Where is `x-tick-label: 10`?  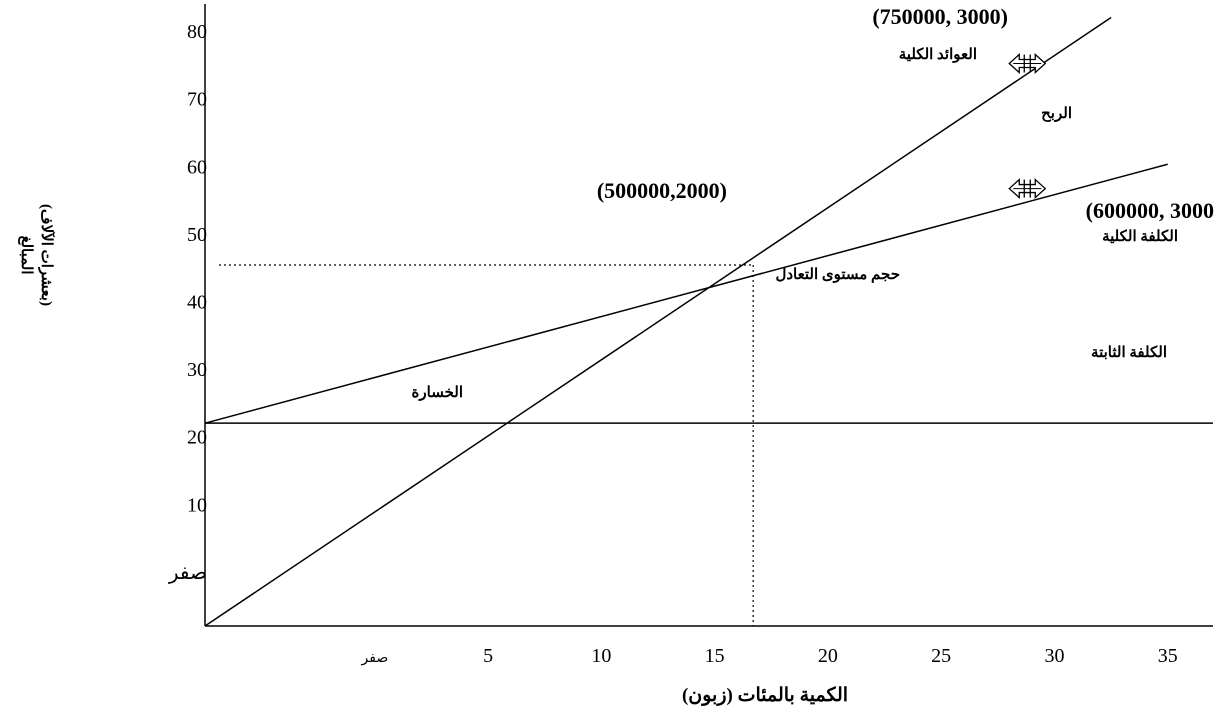 x-tick-label: 10 is located at coordinates (601, 656).